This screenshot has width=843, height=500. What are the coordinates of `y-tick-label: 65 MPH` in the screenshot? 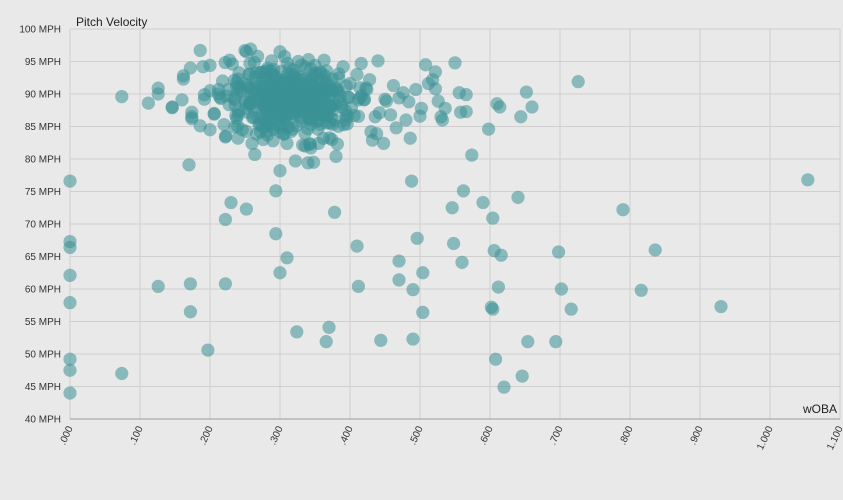 It's located at (43, 257).